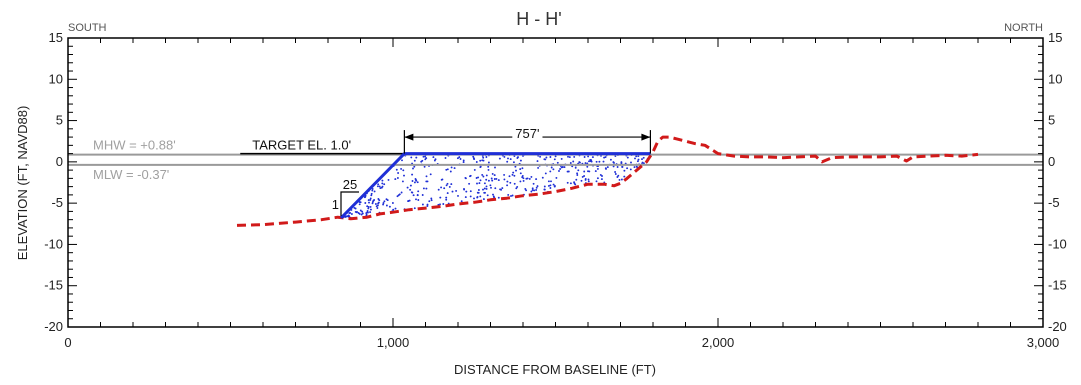 The width and height of the screenshot is (1081, 385). Describe the element at coordinates (1057, 326) in the screenshot. I see `y-tick-label-right: -20` at that location.